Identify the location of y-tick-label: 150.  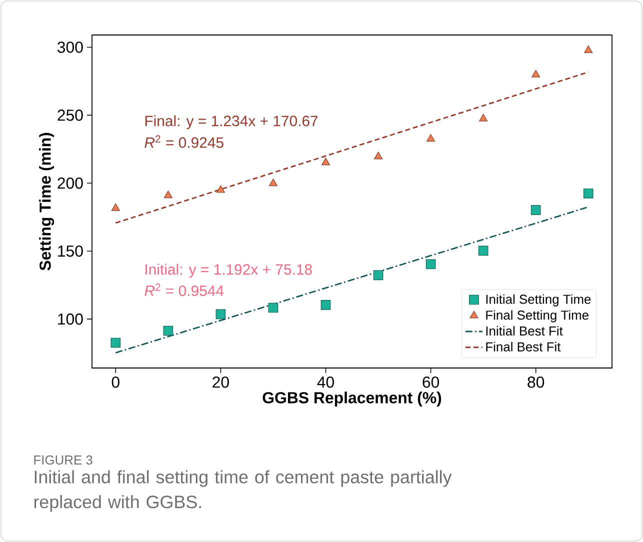
(70, 251).